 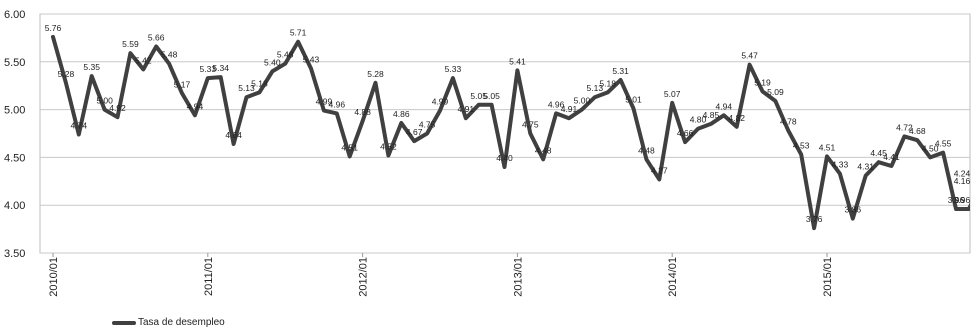 What do you see at coordinates (427, 125) in the screenshot?
I see `data-label: 4.75` at bounding box center [427, 125].